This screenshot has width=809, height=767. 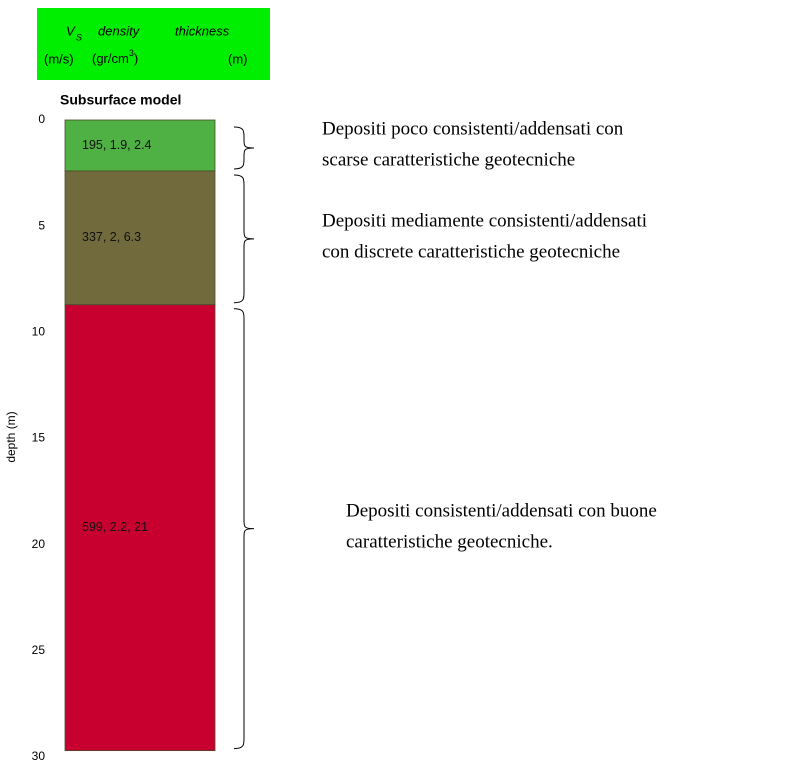 I want to click on annotation: con discrete caratteristiche geotecniche, so click(x=471, y=252).